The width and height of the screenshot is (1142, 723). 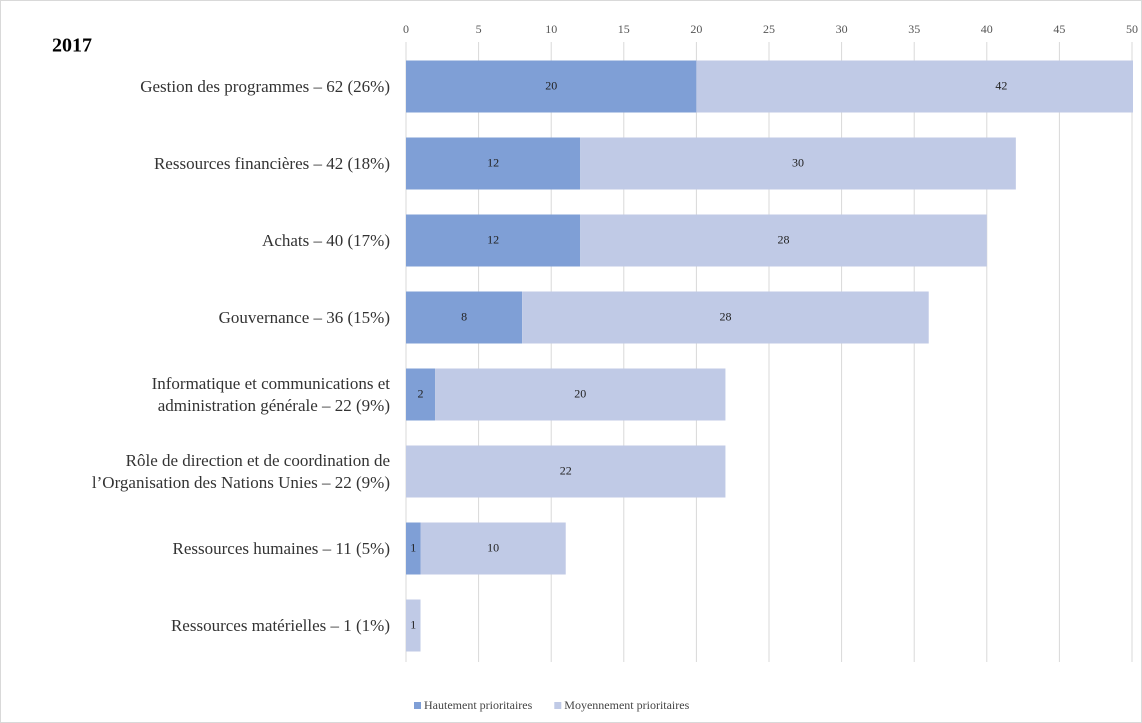 I want to click on category-label: Ressources humaines – 11 (5%), so click(x=281, y=548).